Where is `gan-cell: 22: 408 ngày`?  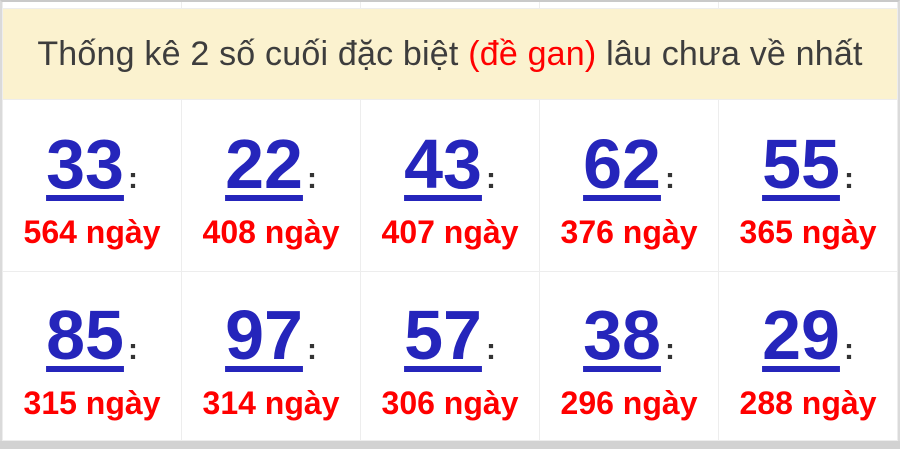
gan-cell: 22: 408 ngày is located at coordinates (271, 185).